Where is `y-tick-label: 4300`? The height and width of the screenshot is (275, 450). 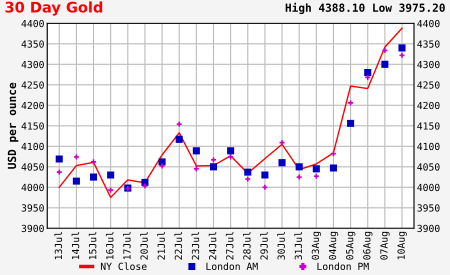 y-tick-label: 4300 is located at coordinates (33, 64).